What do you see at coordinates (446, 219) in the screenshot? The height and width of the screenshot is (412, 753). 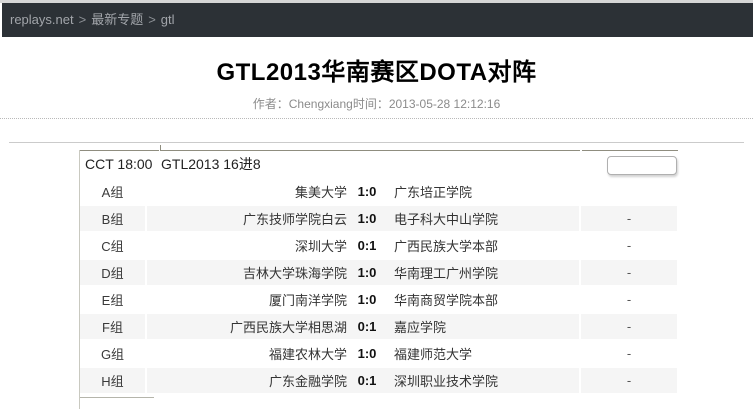 I see `team2-name: 电子科大中山学院` at bounding box center [446, 219].